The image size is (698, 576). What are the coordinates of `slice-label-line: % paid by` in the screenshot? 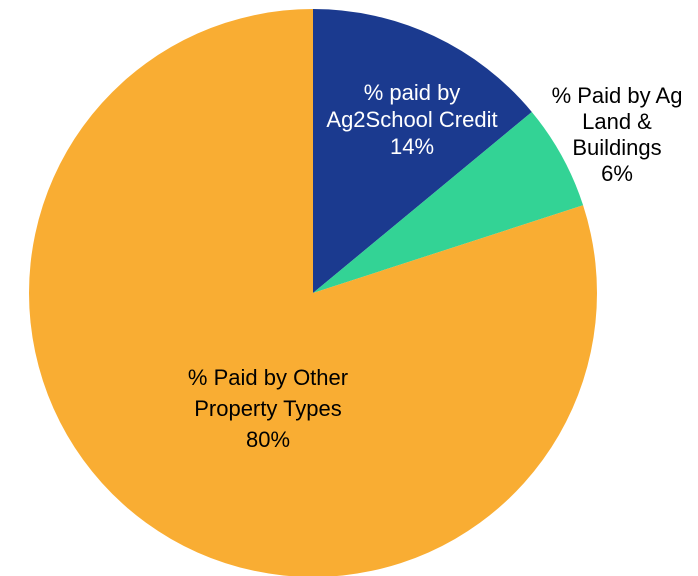 It's located at (412, 92).